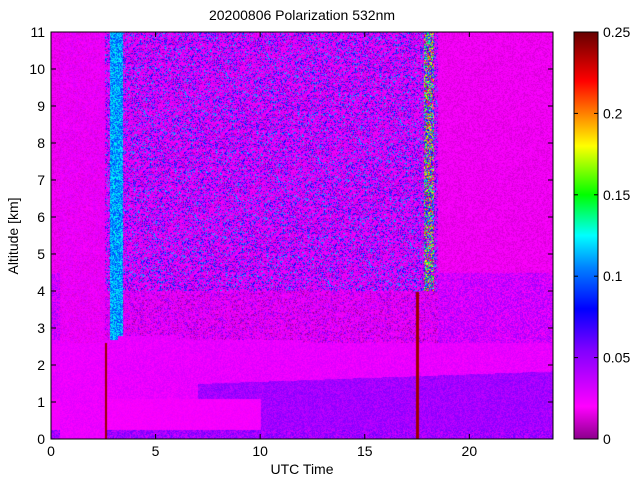 The height and width of the screenshot is (485, 640). I want to click on colorbar-tick-label: 0.2, so click(613, 113).